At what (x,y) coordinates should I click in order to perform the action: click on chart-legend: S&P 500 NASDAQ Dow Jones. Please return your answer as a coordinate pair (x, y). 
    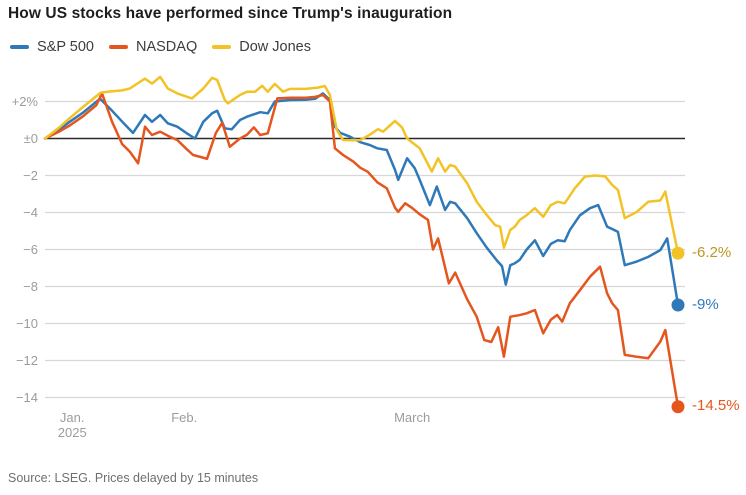
    Looking at the image, I should click on (160, 47).